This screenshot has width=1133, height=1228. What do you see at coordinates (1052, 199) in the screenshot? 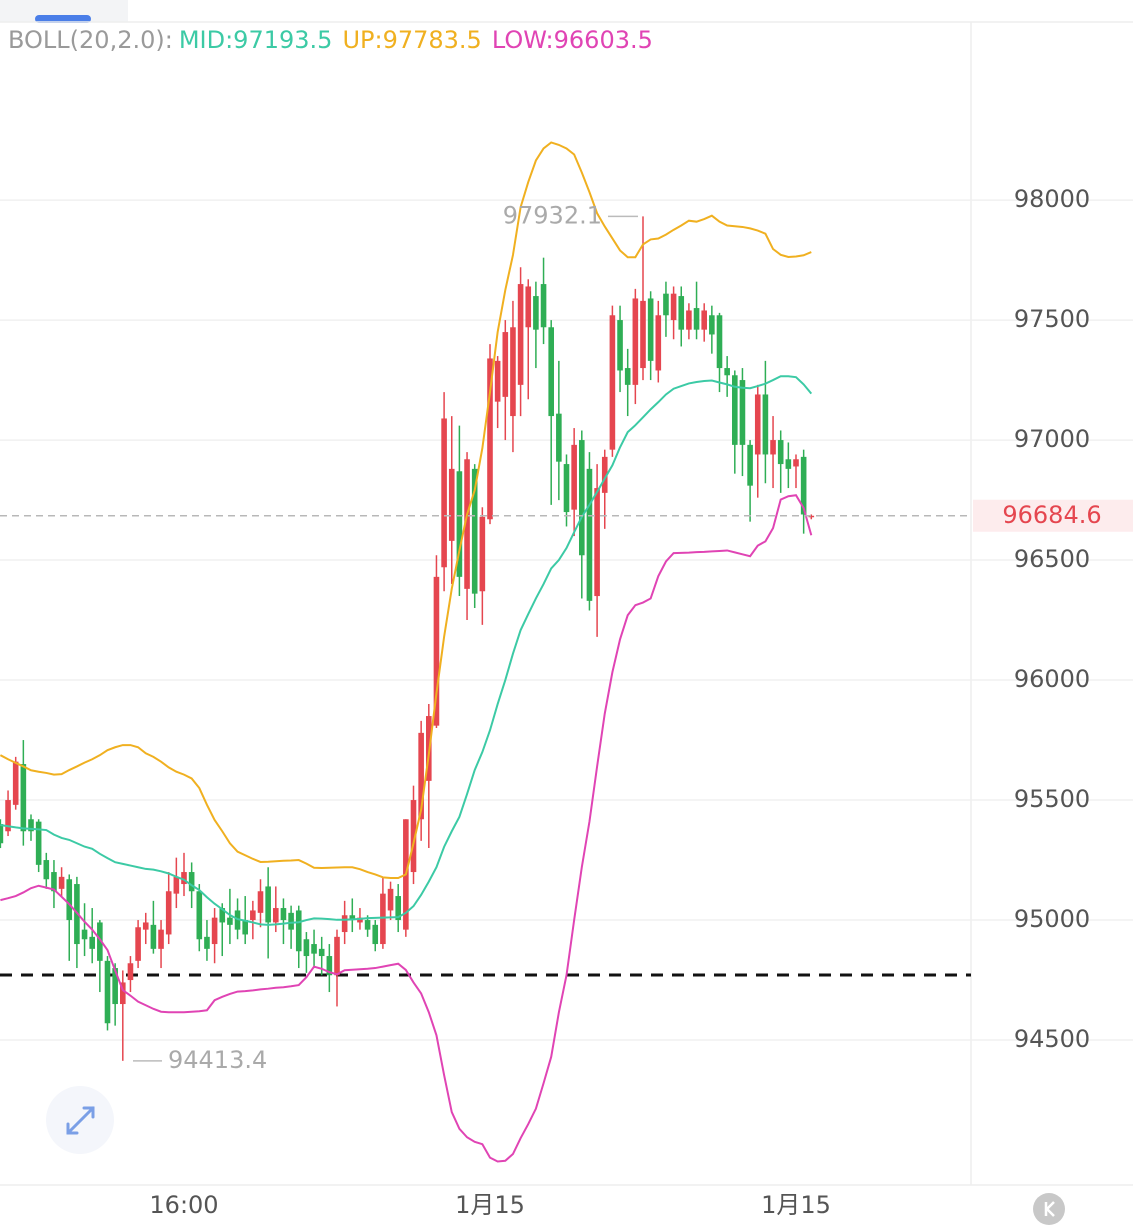
I see `y-tick-label: 98000` at bounding box center [1052, 199].